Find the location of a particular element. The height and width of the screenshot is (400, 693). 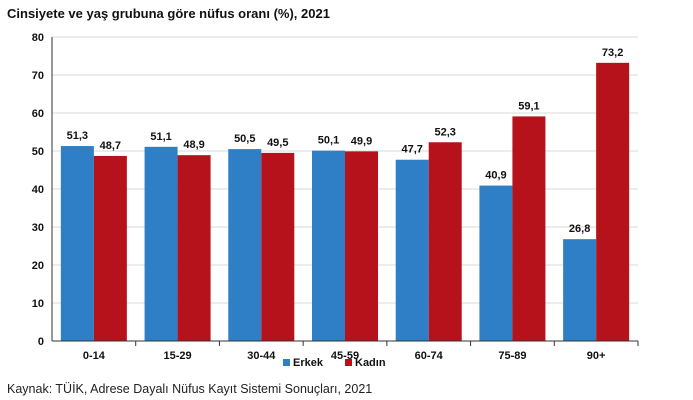

data-label: 48,7 is located at coordinates (110, 146).